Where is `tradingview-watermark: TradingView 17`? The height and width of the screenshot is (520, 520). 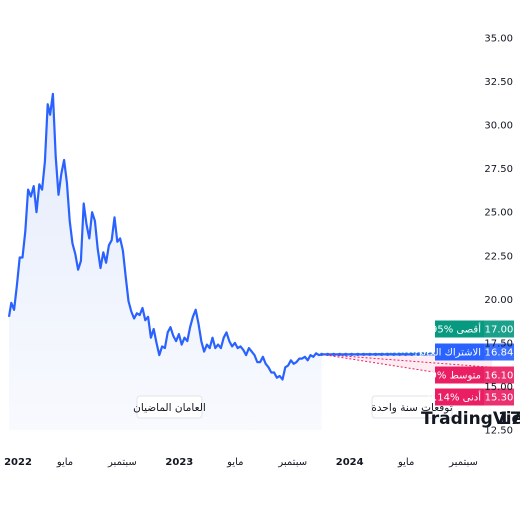 tradingview-watermark: TradingView 17 is located at coordinates (470, 419).